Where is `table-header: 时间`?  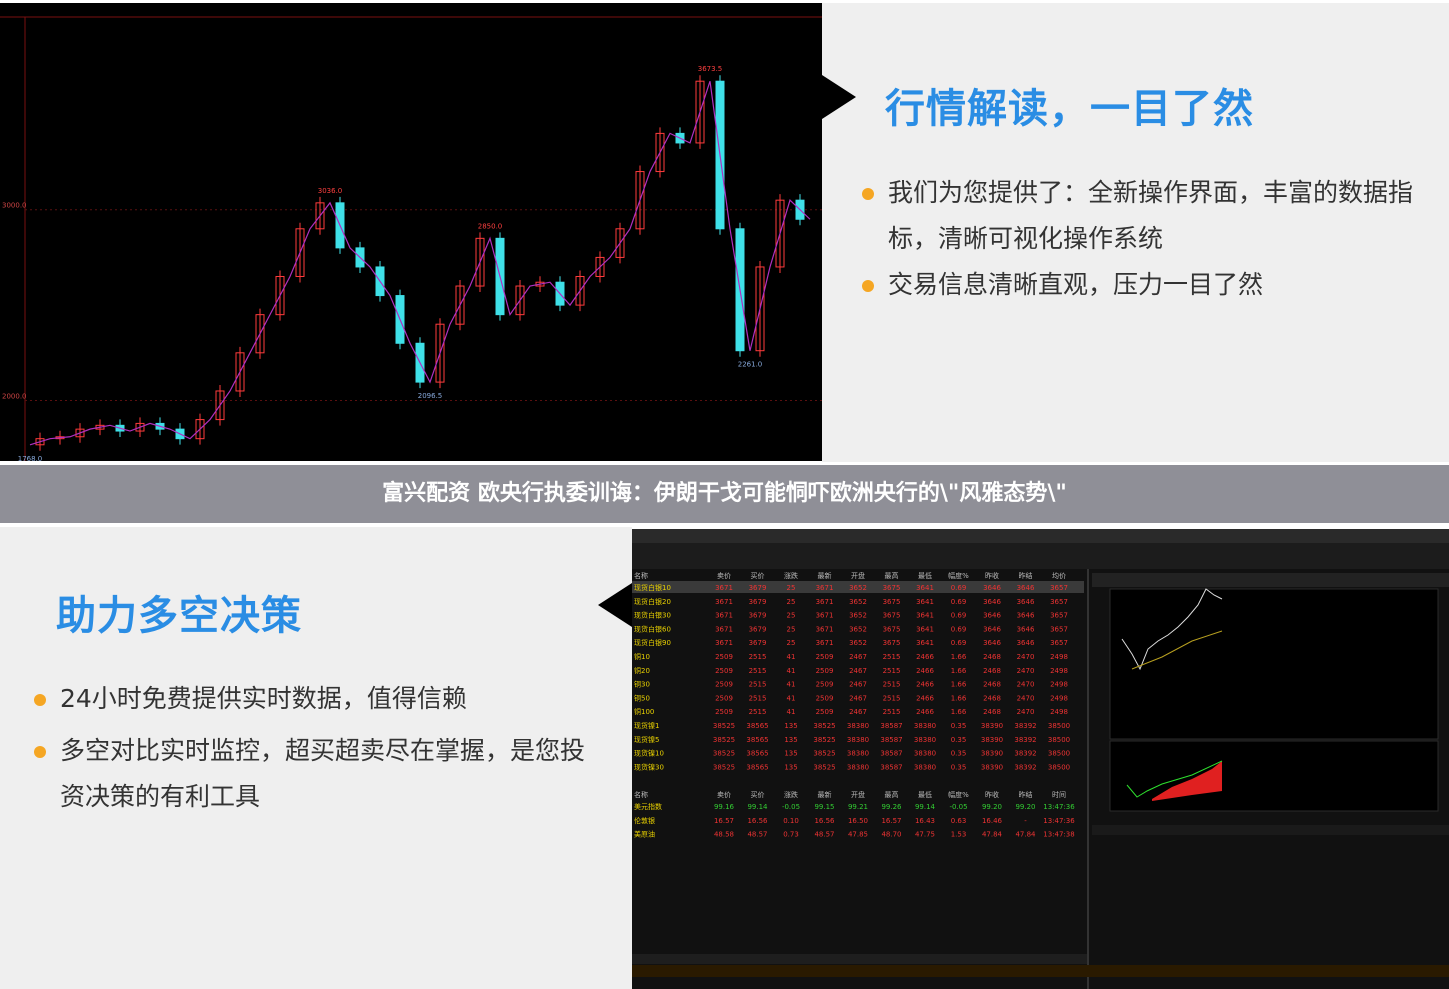
table-header: 时间 is located at coordinates (1059, 794).